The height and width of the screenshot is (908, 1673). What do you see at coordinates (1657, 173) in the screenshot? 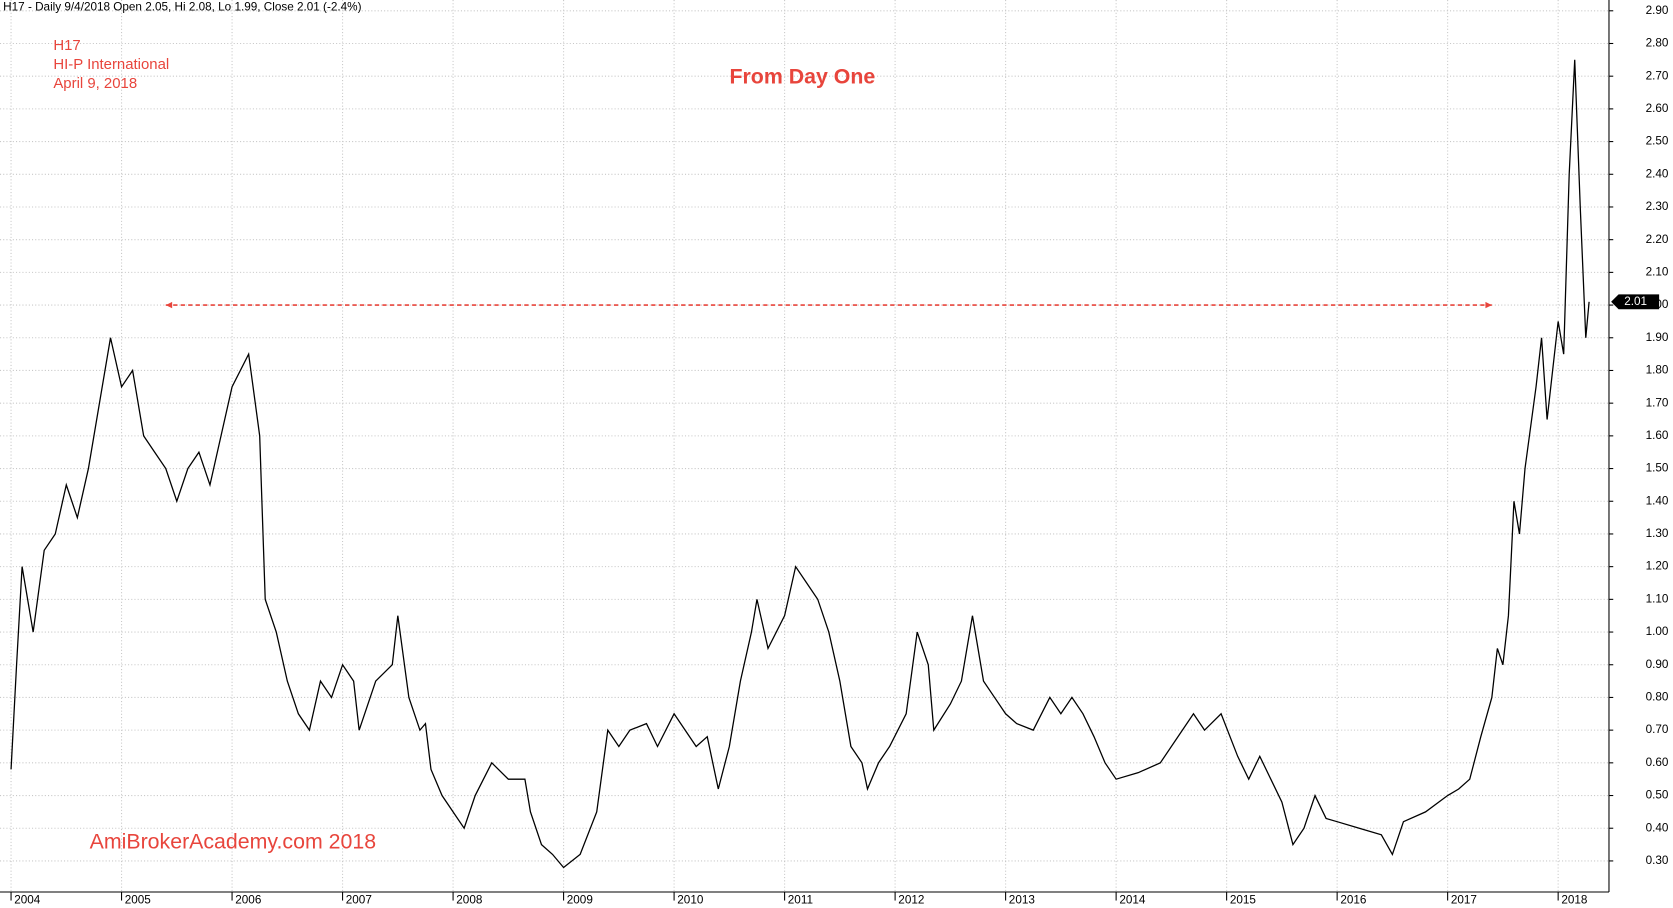
I see `y-tick-label: 2.40` at bounding box center [1657, 173].